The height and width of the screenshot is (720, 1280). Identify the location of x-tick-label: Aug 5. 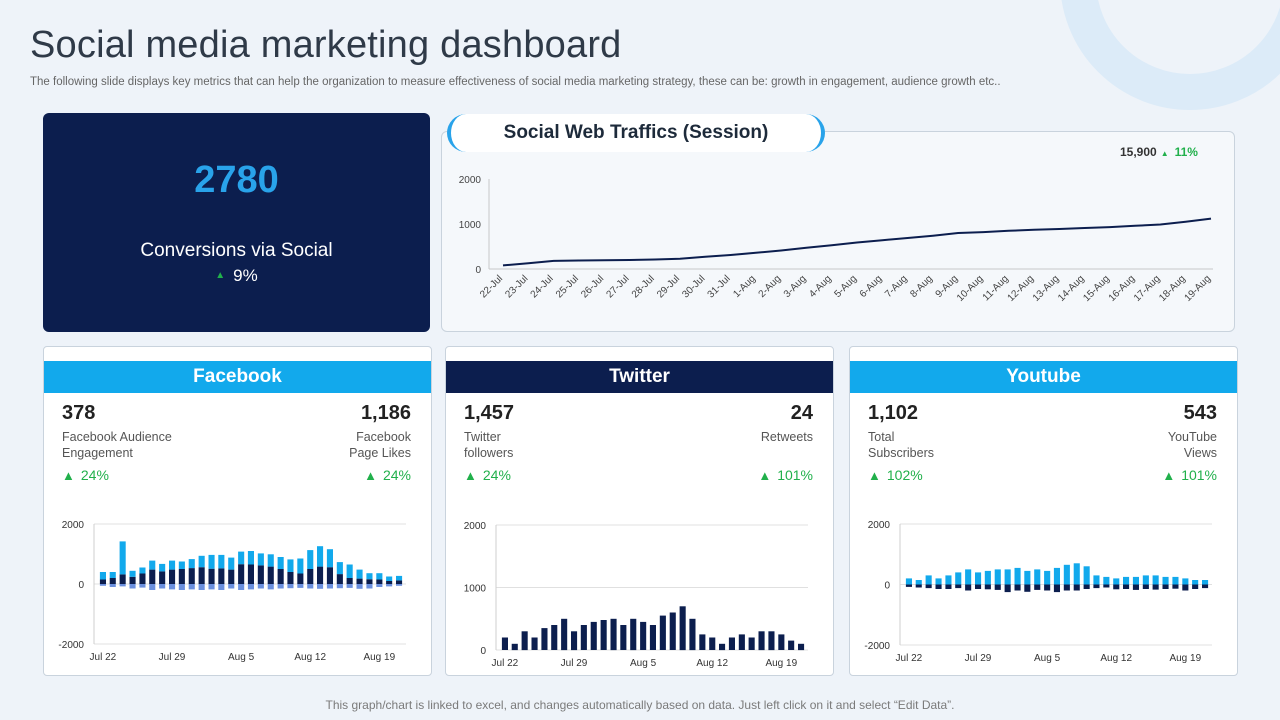
(643, 663).